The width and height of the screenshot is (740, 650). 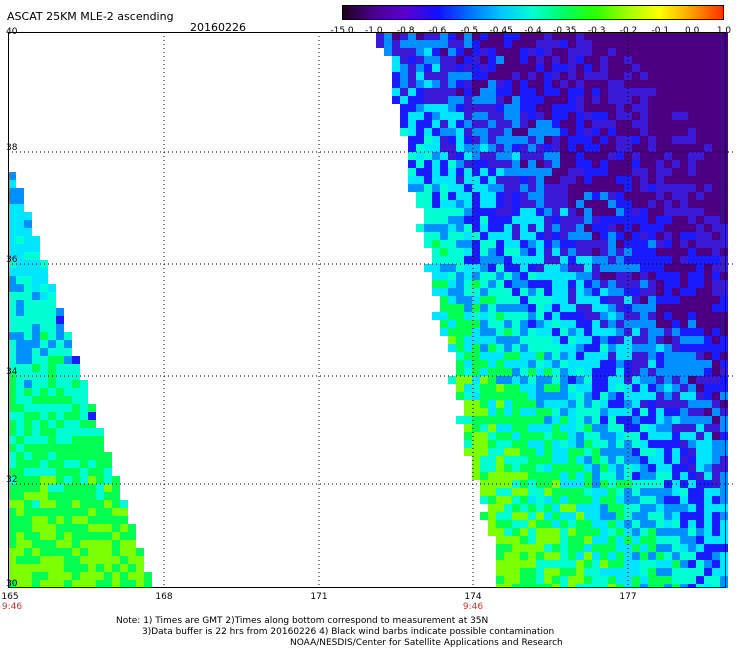 What do you see at coordinates (501, 31) in the screenshot?
I see `color-scale-label: -0.45` at bounding box center [501, 31].